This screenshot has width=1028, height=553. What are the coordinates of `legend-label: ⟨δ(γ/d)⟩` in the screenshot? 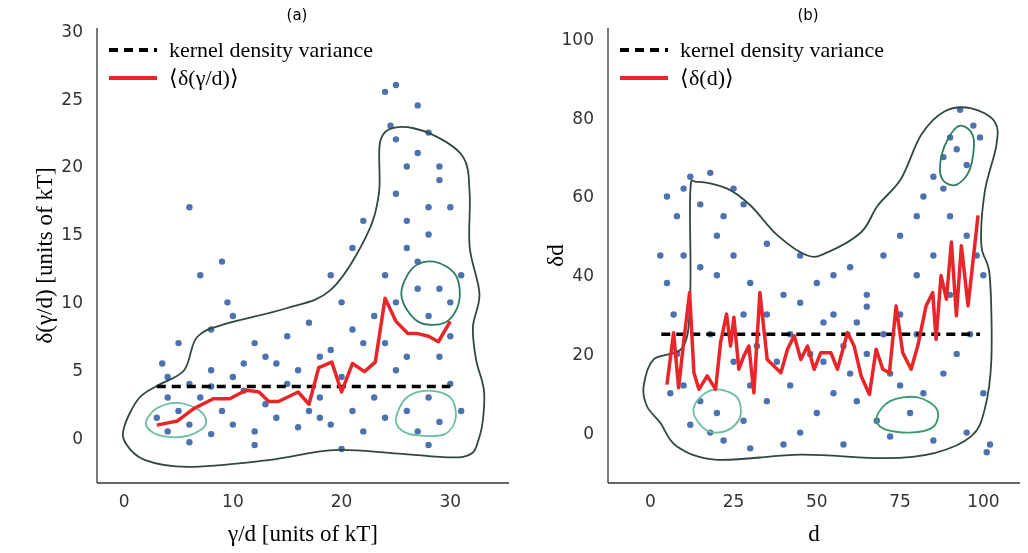 It's located at (204, 77).